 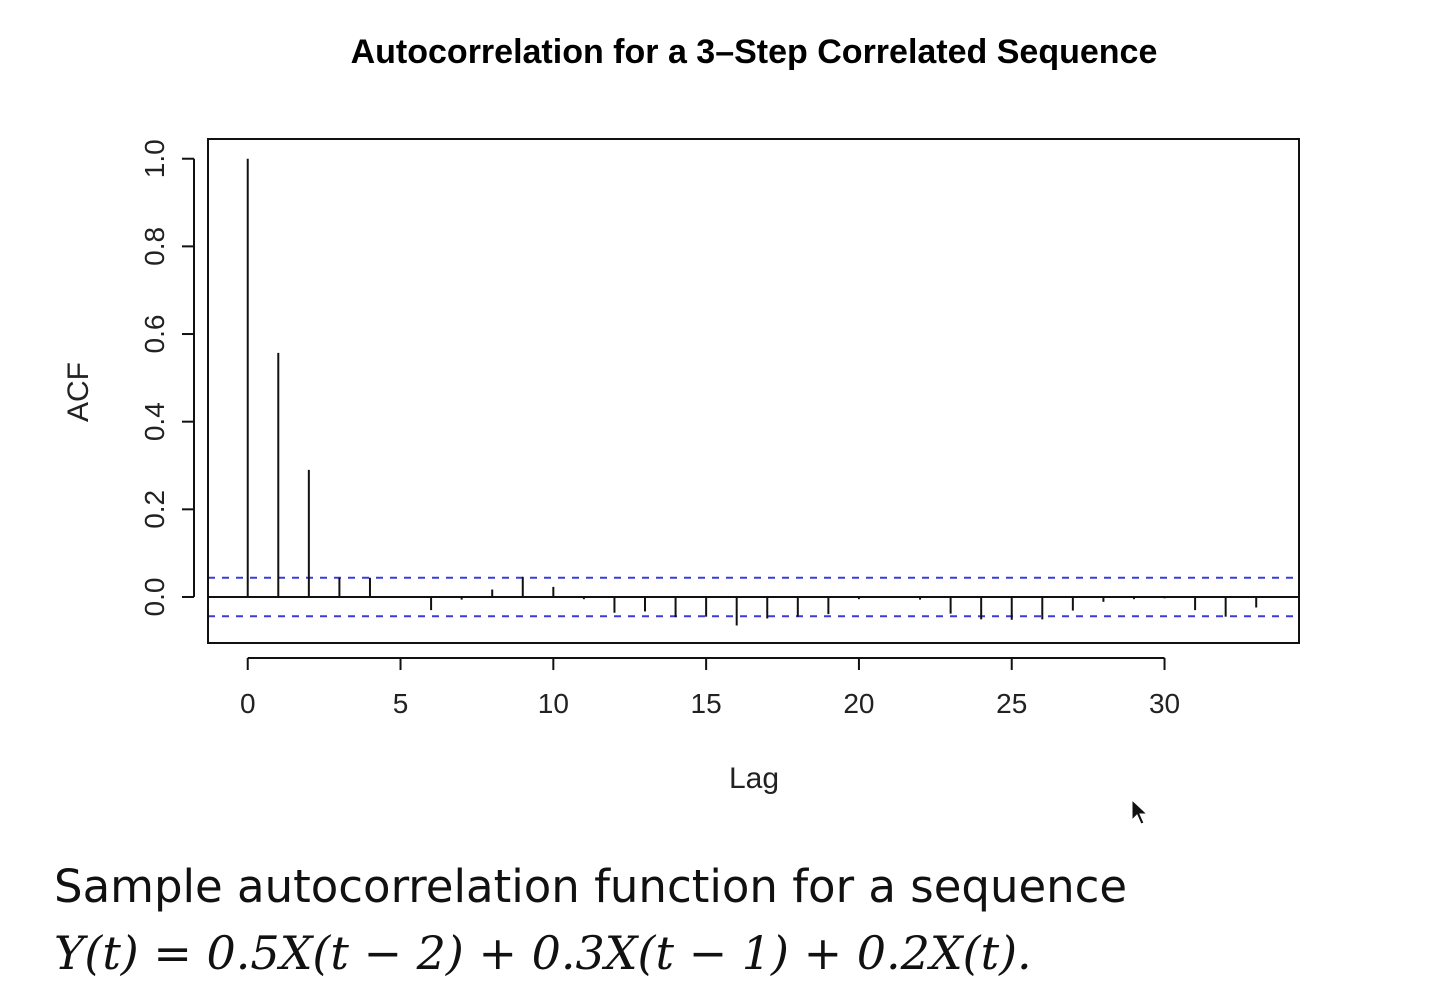 What do you see at coordinates (401, 703) in the screenshot?
I see `x-tick-label: 5` at bounding box center [401, 703].